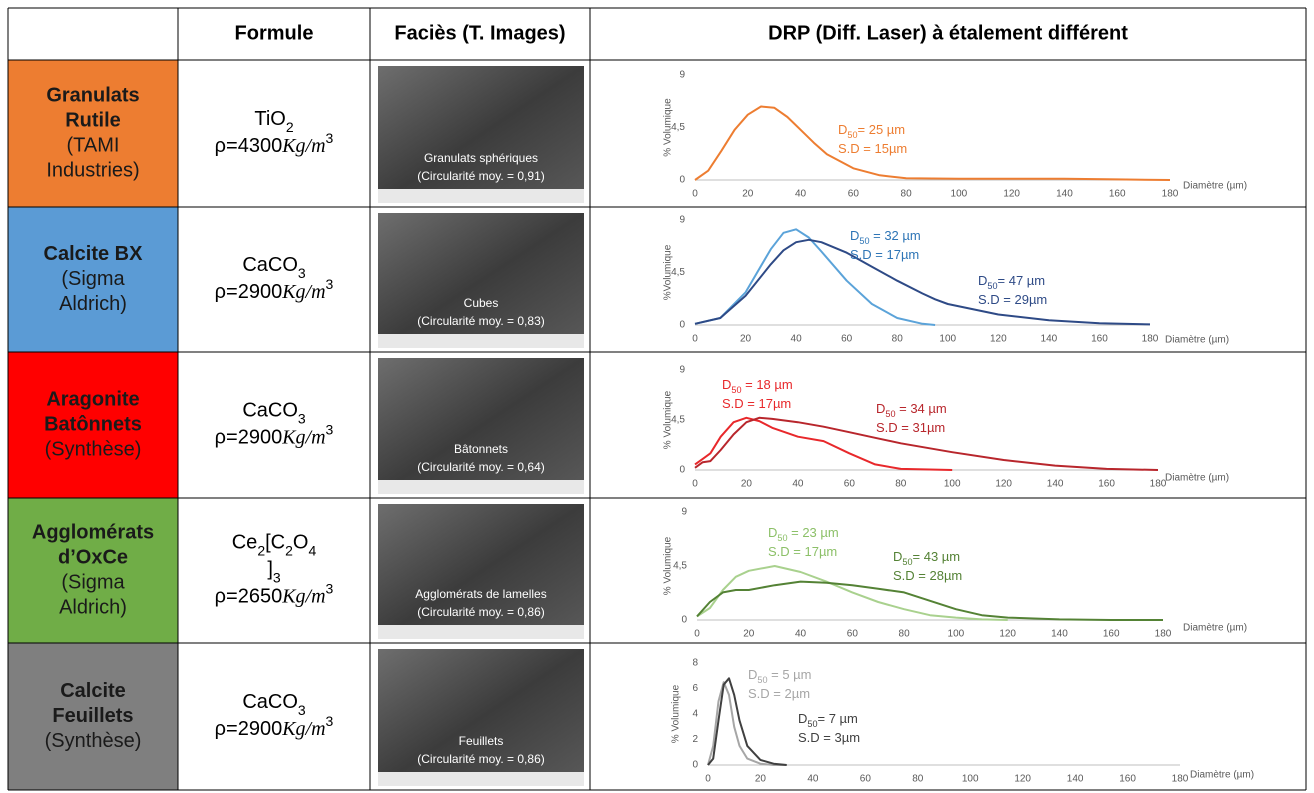 The width and height of the screenshot is (1314, 793). I want to click on row-name-line: Calcite BX, so click(94, 254).